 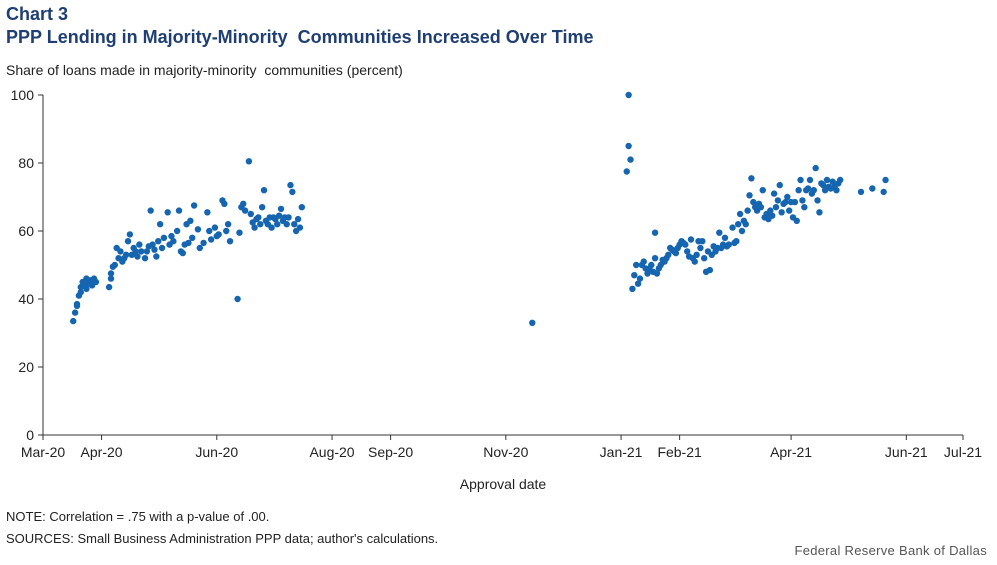 What do you see at coordinates (26, 299) in the screenshot?
I see `y-tick-label: 40` at bounding box center [26, 299].